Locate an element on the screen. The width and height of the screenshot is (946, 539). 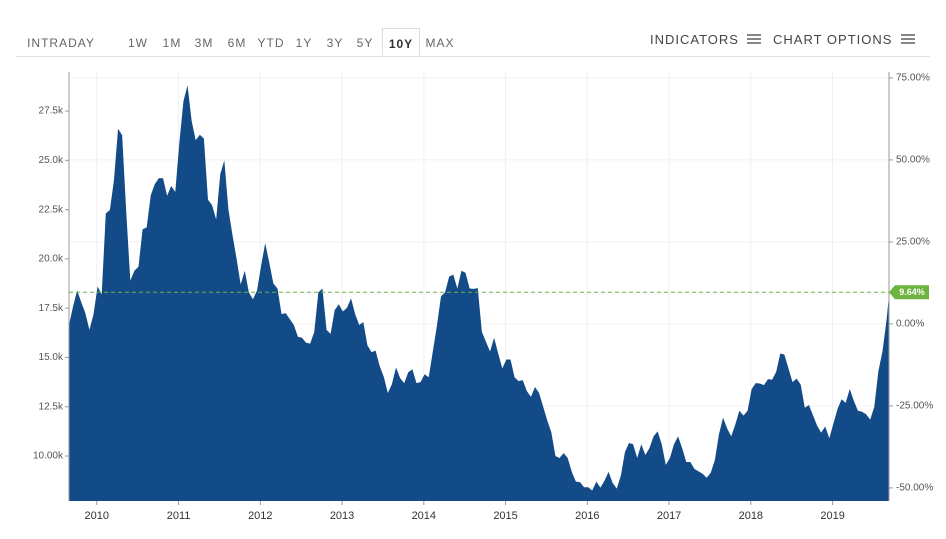
range-button: 3Y is located at coordinates (335, 43).